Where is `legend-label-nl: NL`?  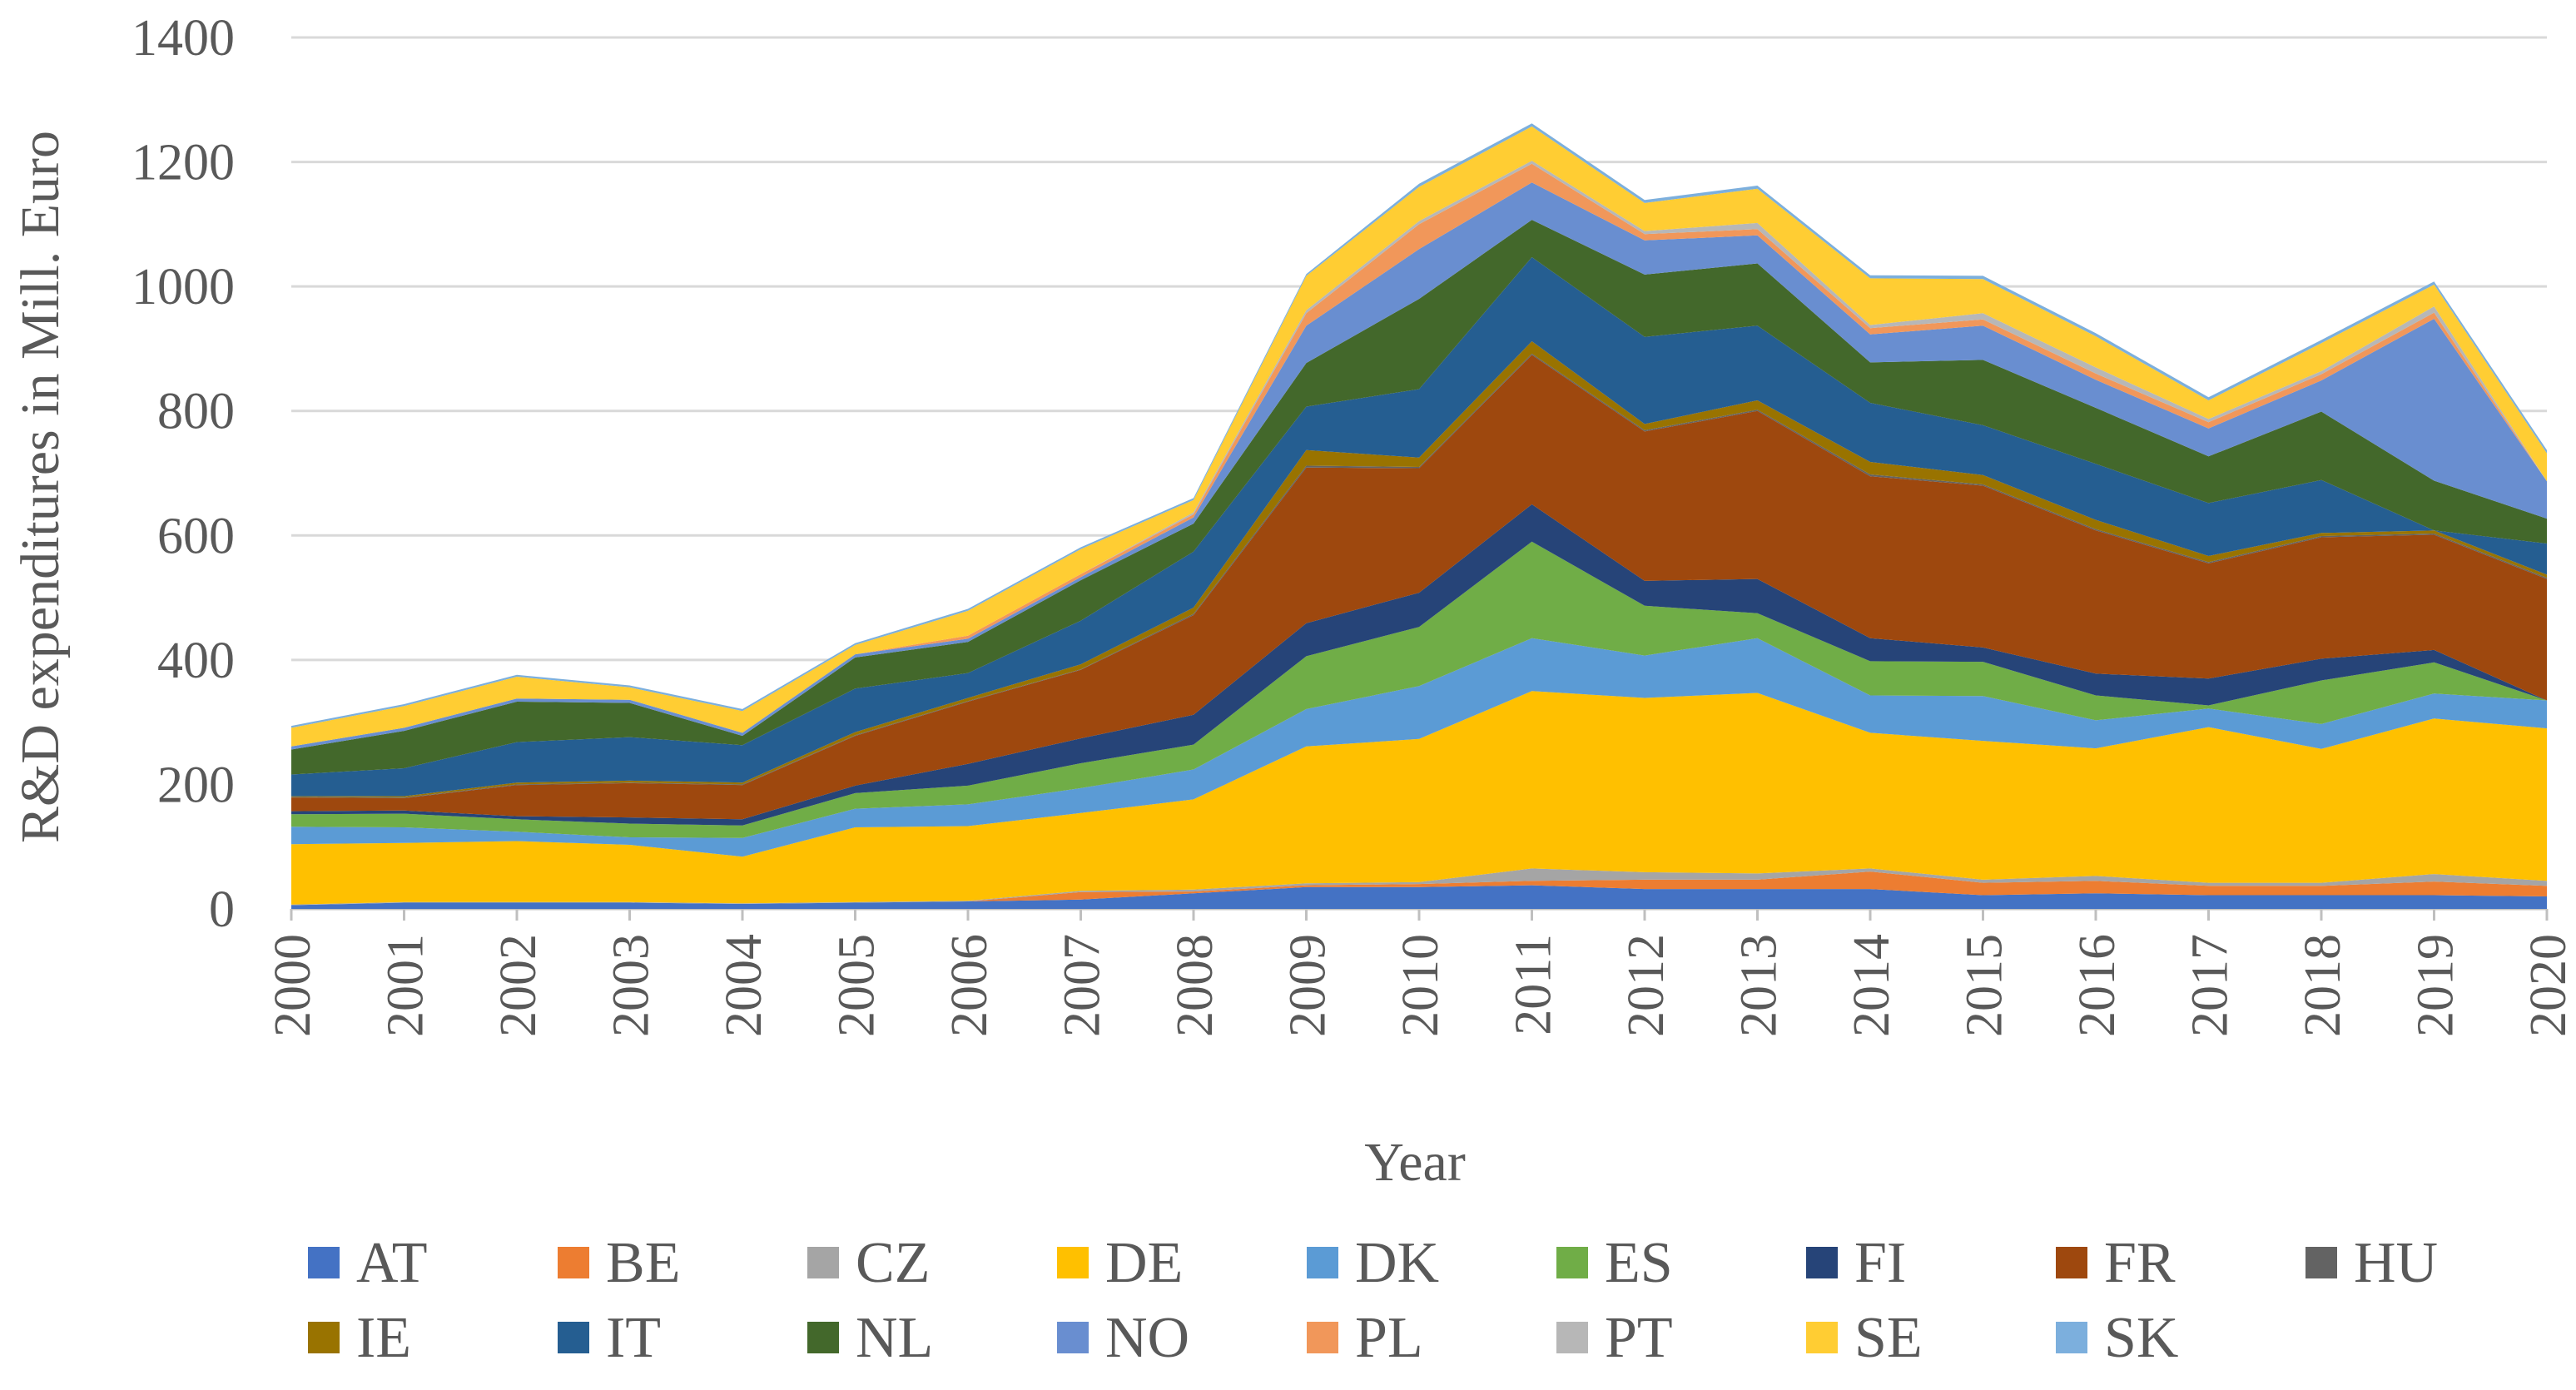
legend-label-nl: NL is located at coordinates (894, 1338).